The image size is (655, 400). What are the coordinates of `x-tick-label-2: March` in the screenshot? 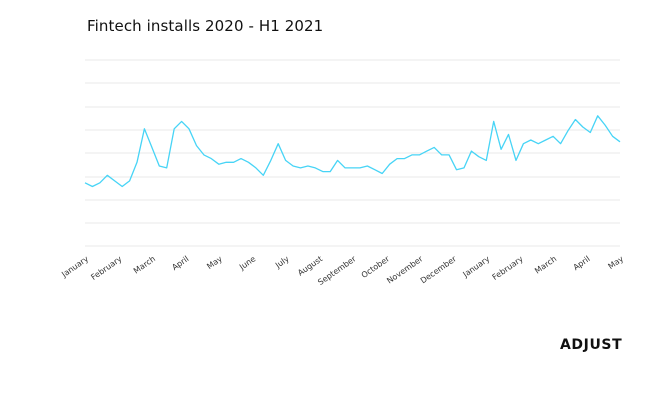 It's located at (144, 264).